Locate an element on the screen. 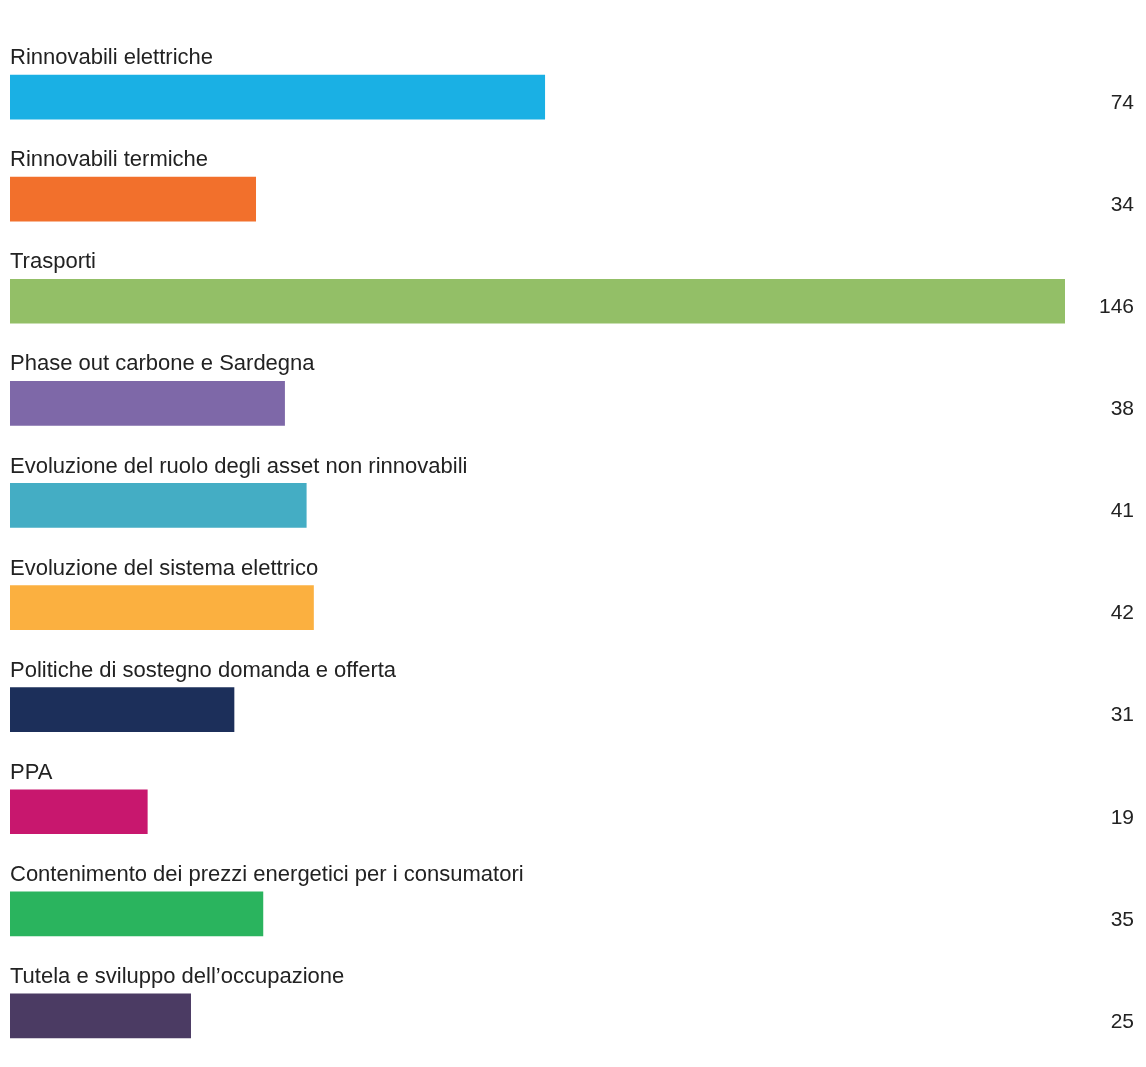 This screenshot has height=1067, width=1146. y-tick-label: Phase out carbone e Sardegna is located at coordinates (163, 363).